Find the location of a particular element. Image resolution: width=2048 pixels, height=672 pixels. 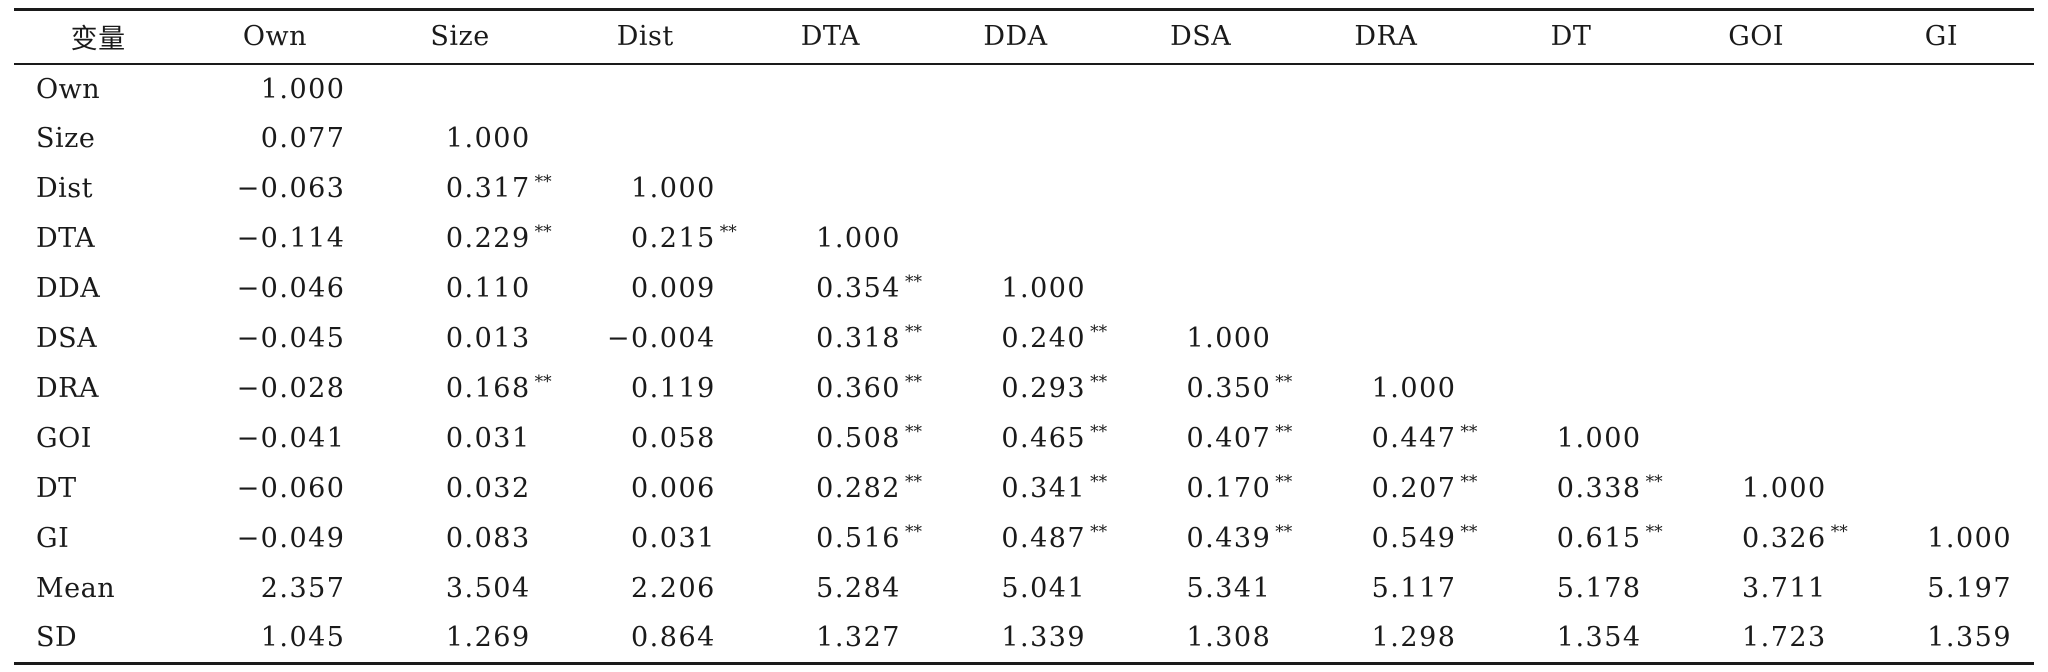

table-cell: 1.723 is located at coordinates (1756, 639).